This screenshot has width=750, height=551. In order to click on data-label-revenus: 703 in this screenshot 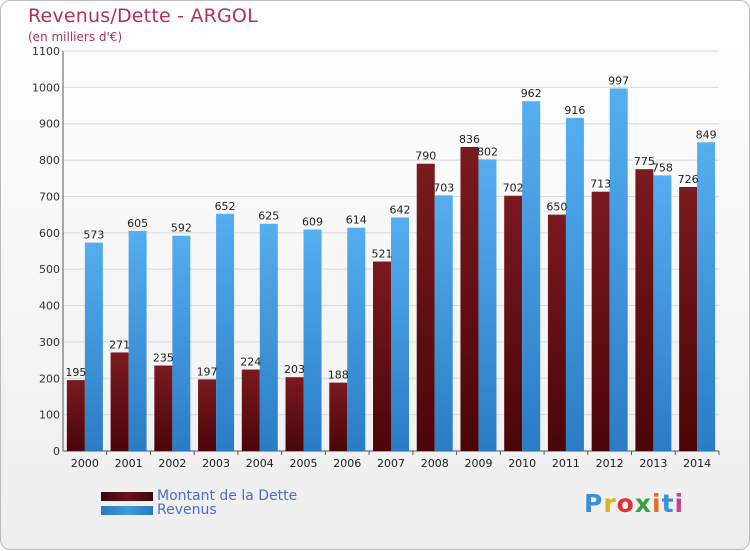, I will do `click(443, 187)`.